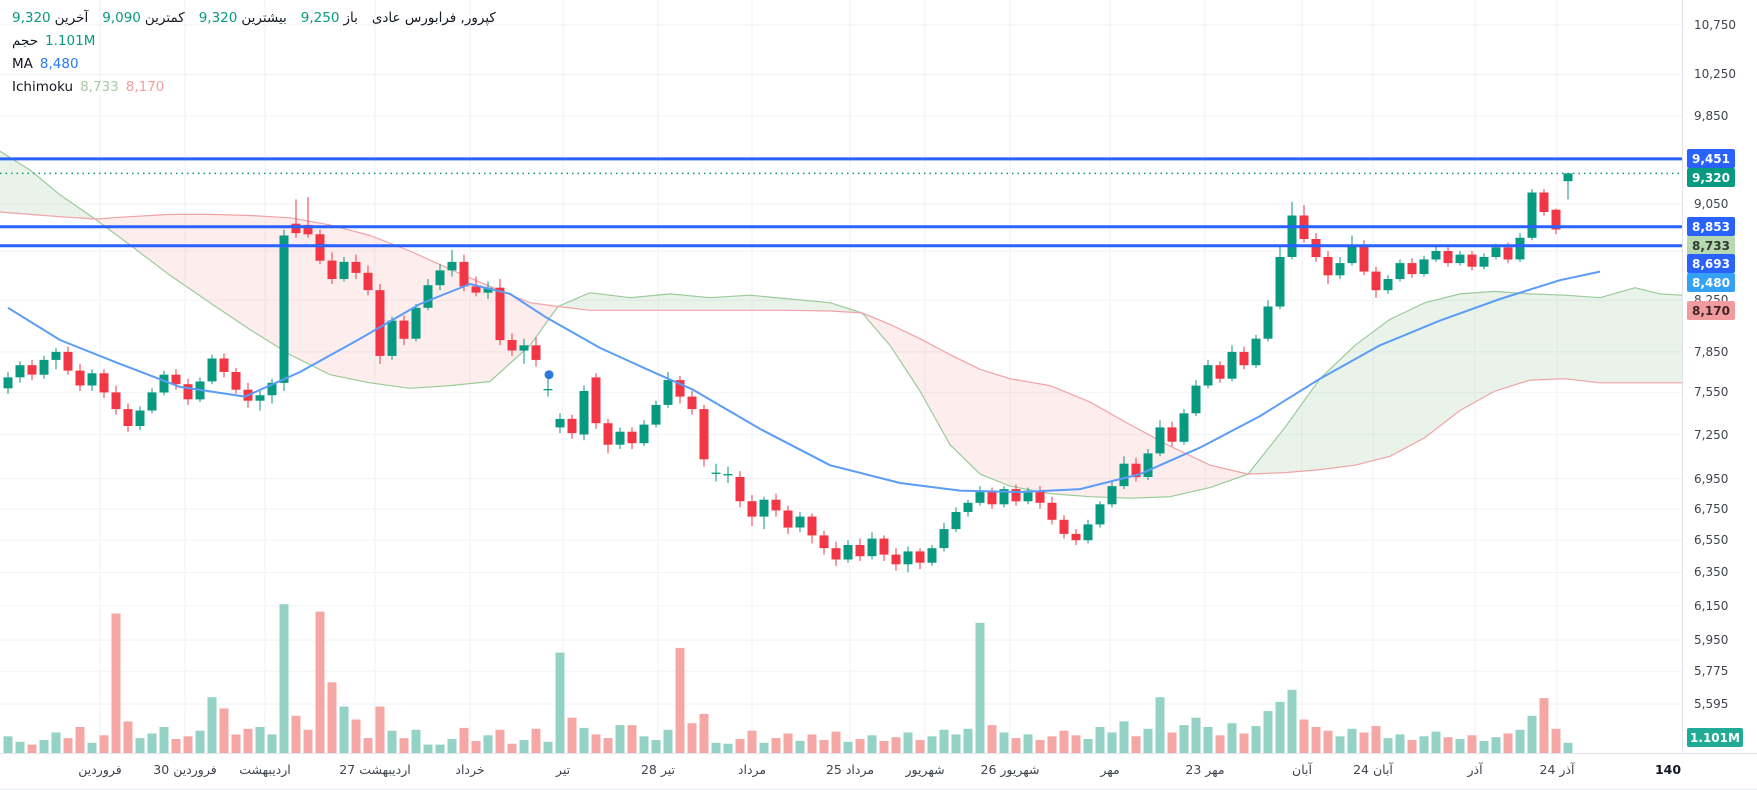 The width and height of the screenshot is (1757, 790). Describe the element at coordinates (549, 375) in the screenshot. I see `ma-dot-marker` at that location.